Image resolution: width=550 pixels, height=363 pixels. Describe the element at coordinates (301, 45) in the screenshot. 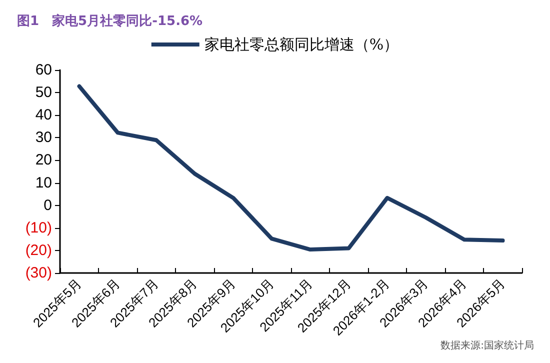

I see `legend-label: 家电社零总额同比增速（%）` at that location.